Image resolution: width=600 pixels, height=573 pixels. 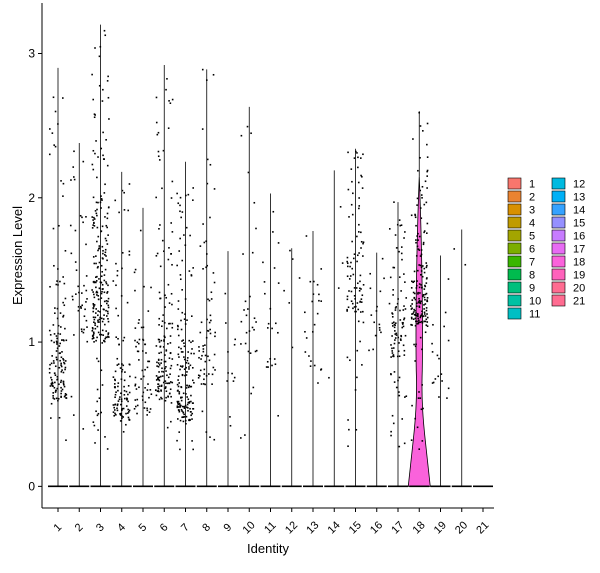 I want to click on x-tick-label: 20, so click(x=461, y=527).